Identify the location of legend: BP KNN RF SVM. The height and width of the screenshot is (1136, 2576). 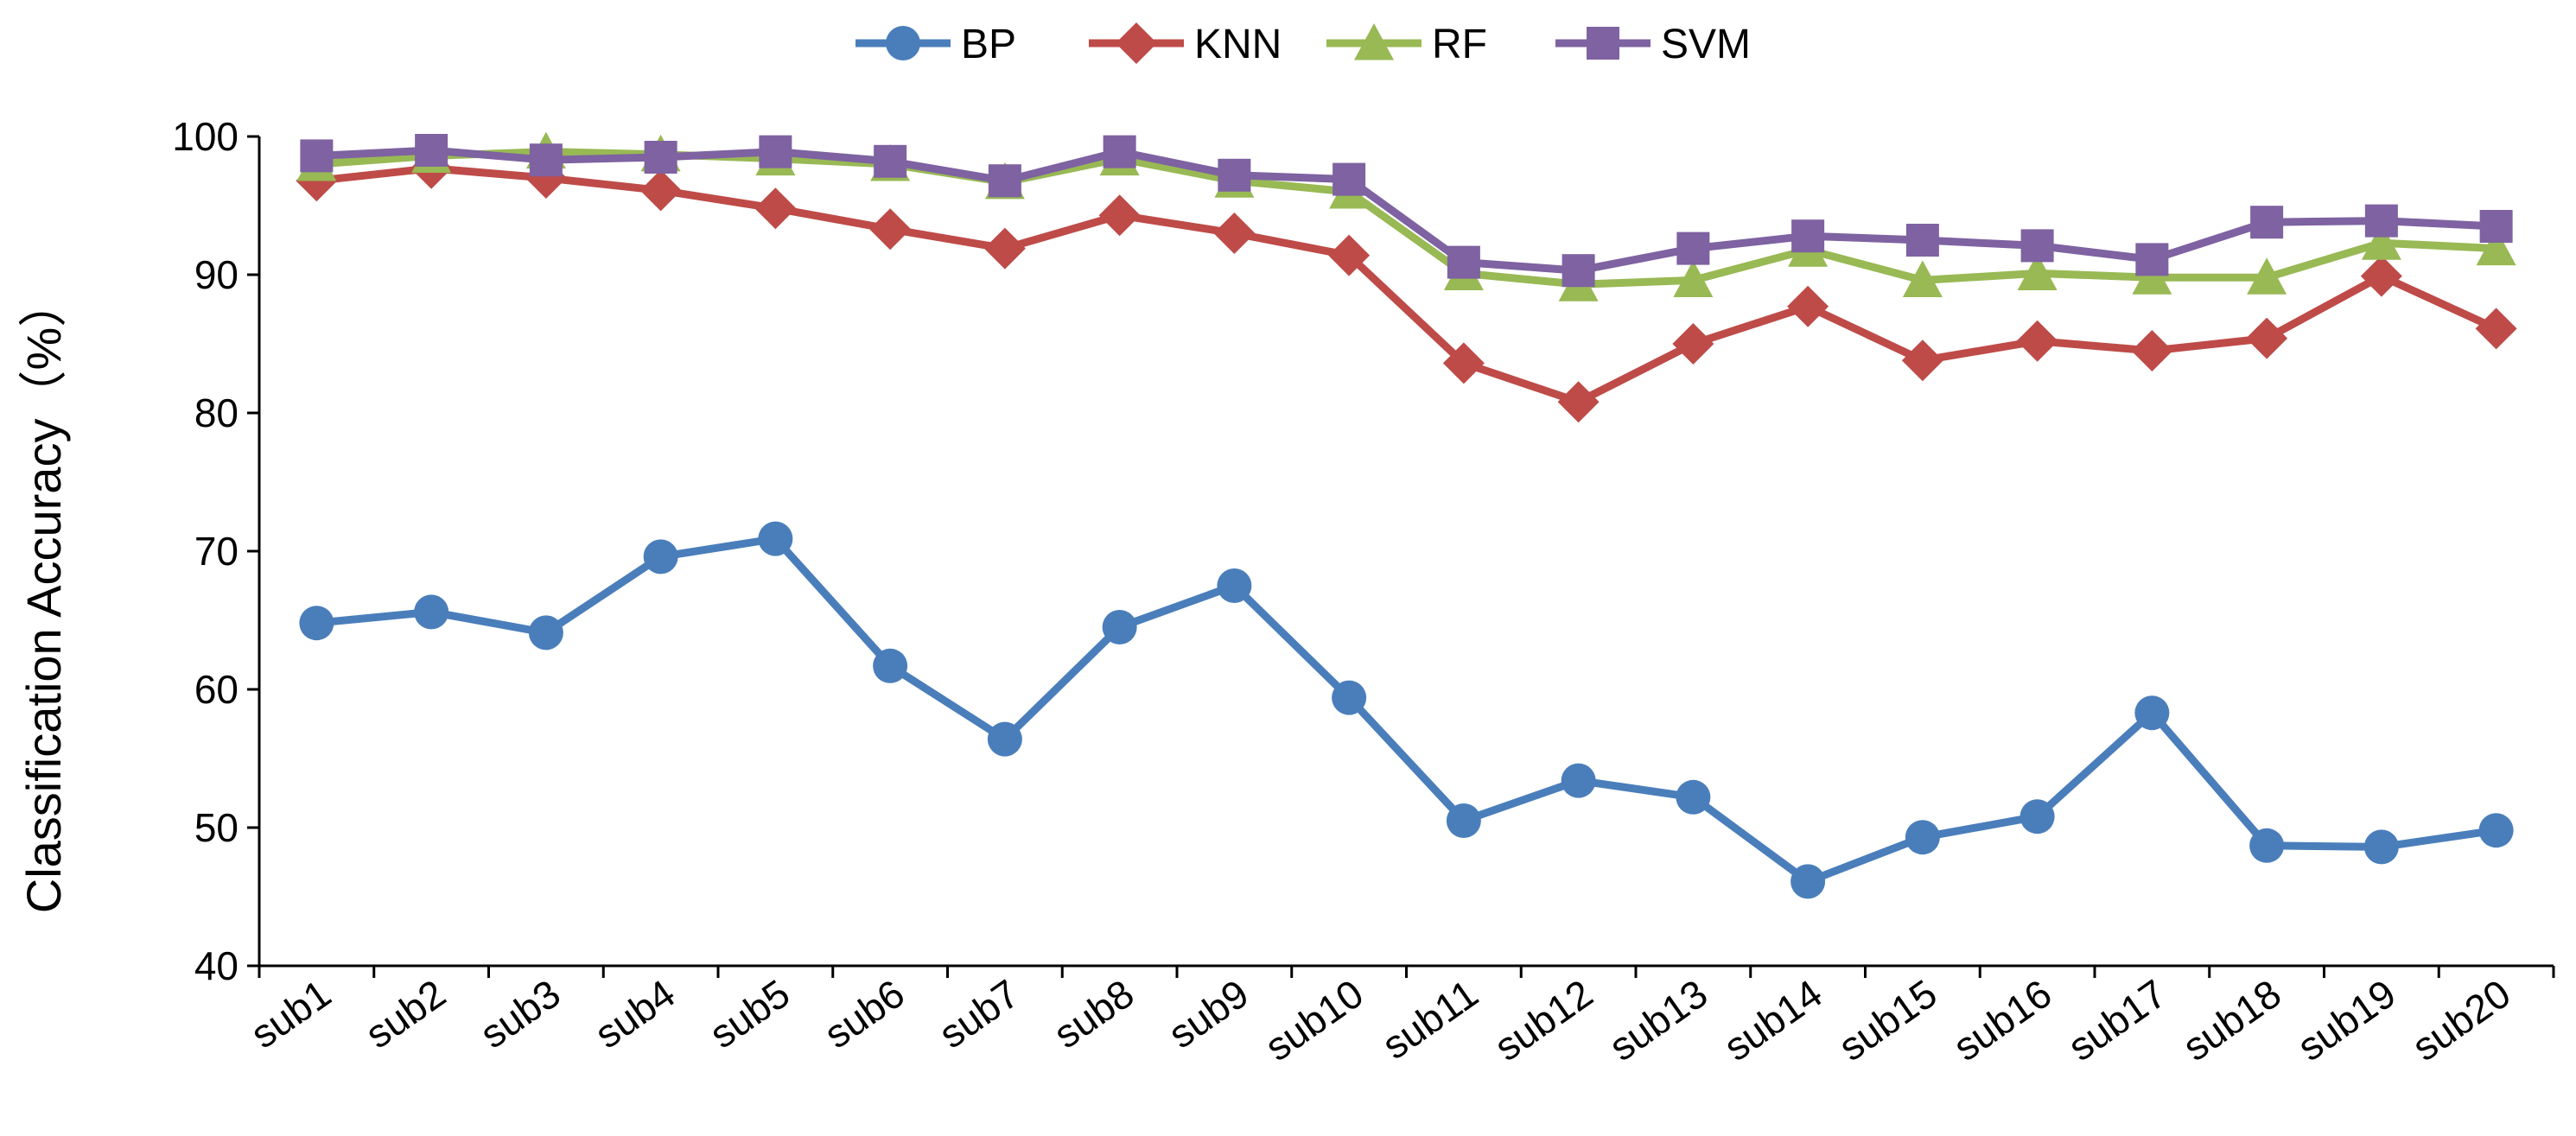
(1303, 44).